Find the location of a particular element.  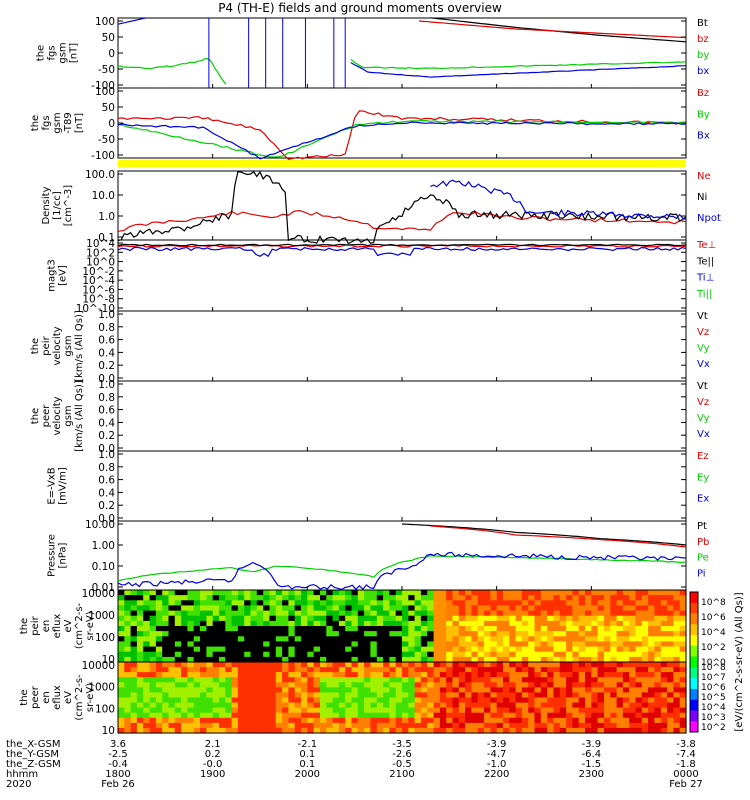

colorbar-segment is located at coordinates (694, 705).